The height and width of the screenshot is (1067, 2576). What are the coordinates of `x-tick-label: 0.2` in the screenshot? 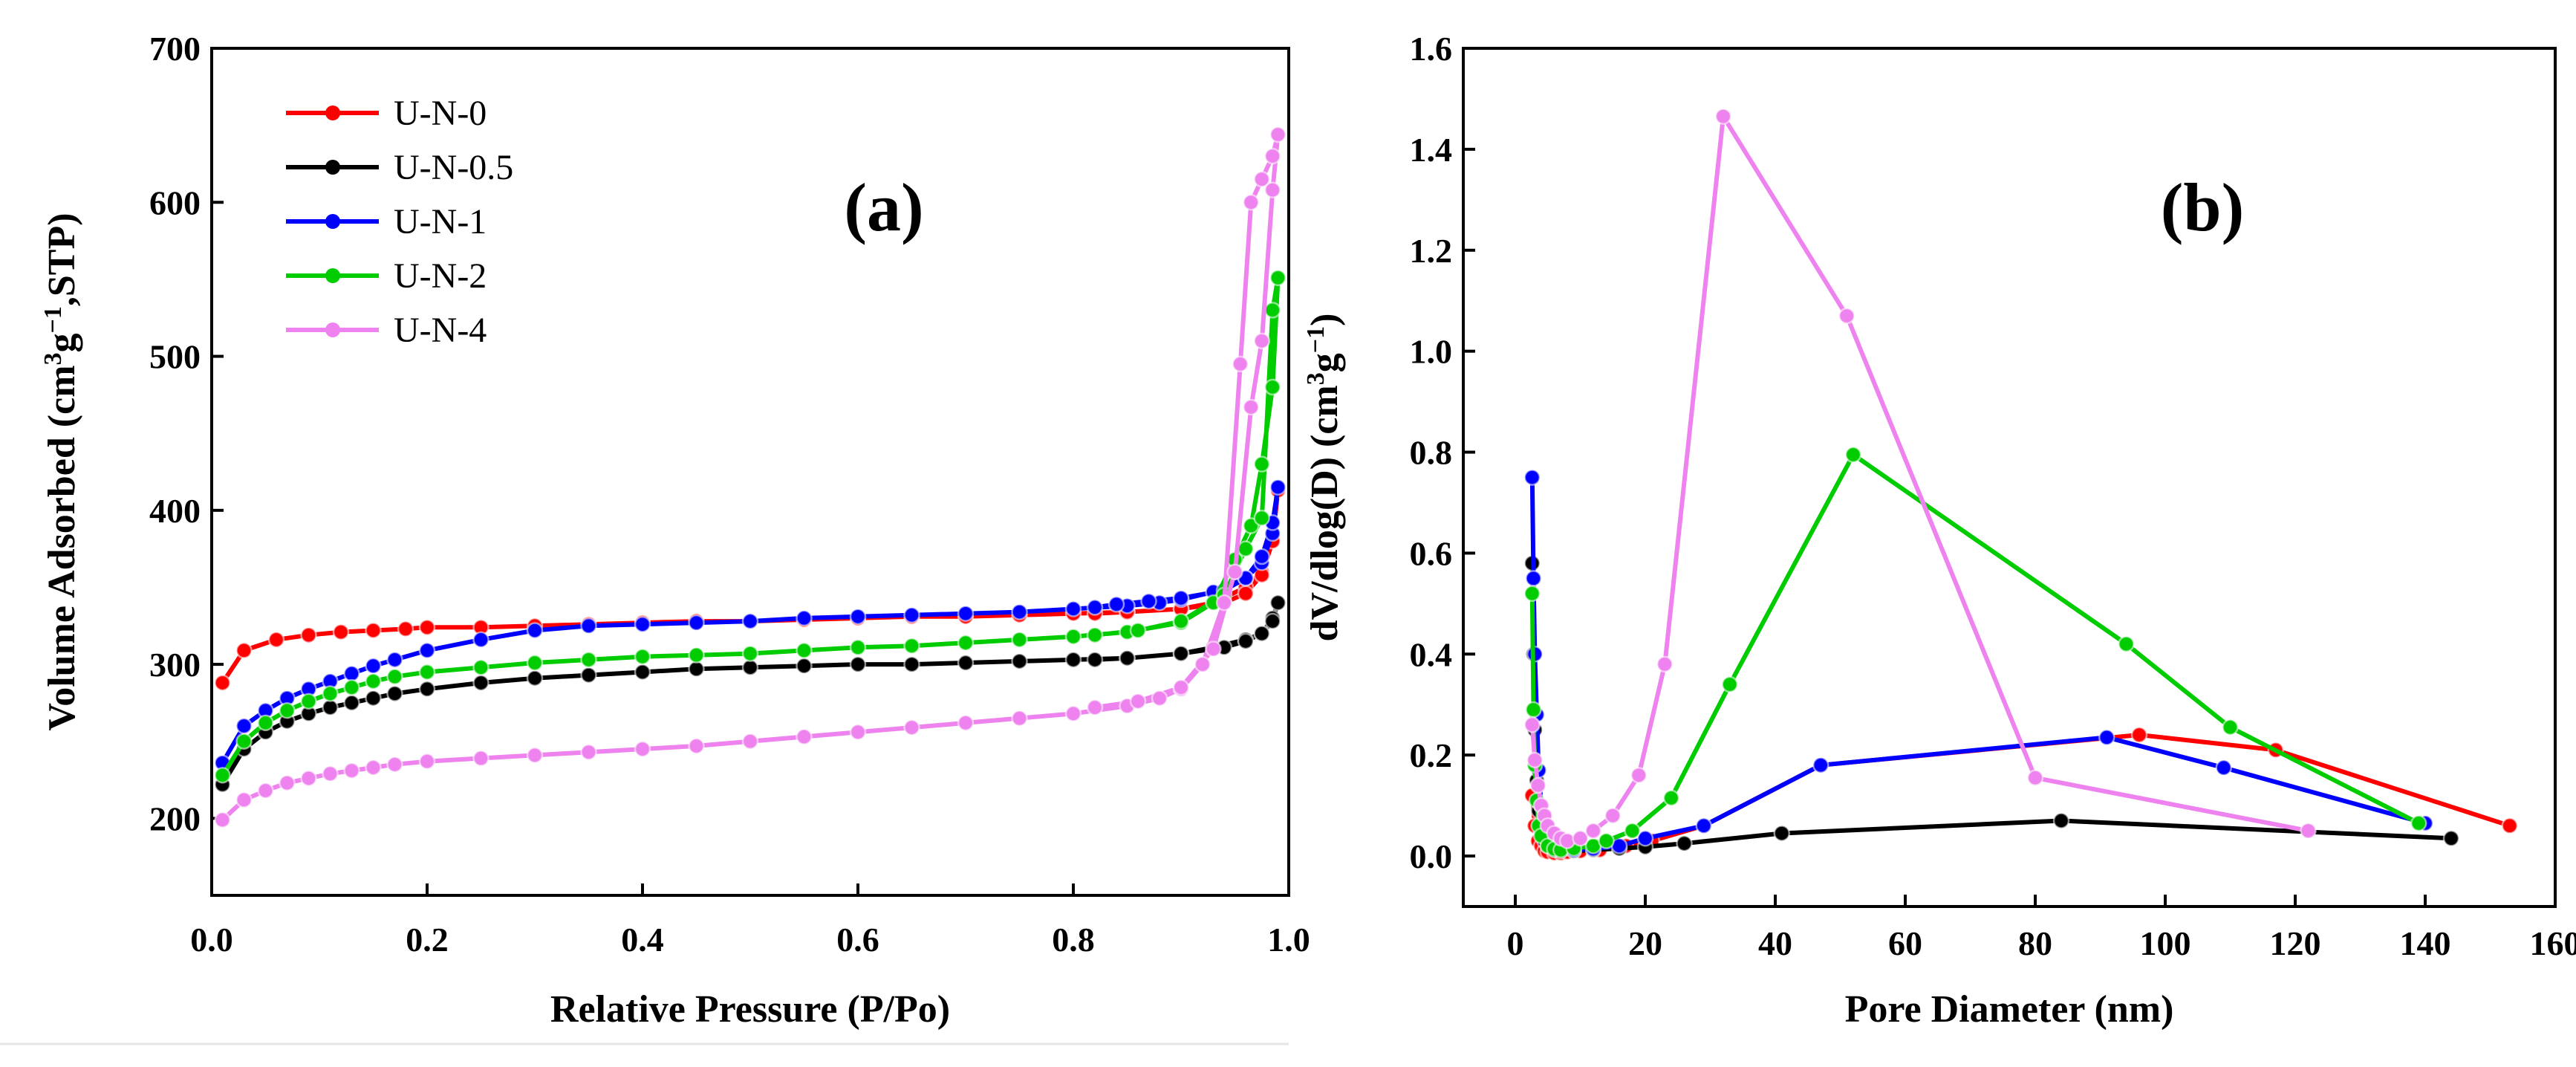 It's located at (428, 940).